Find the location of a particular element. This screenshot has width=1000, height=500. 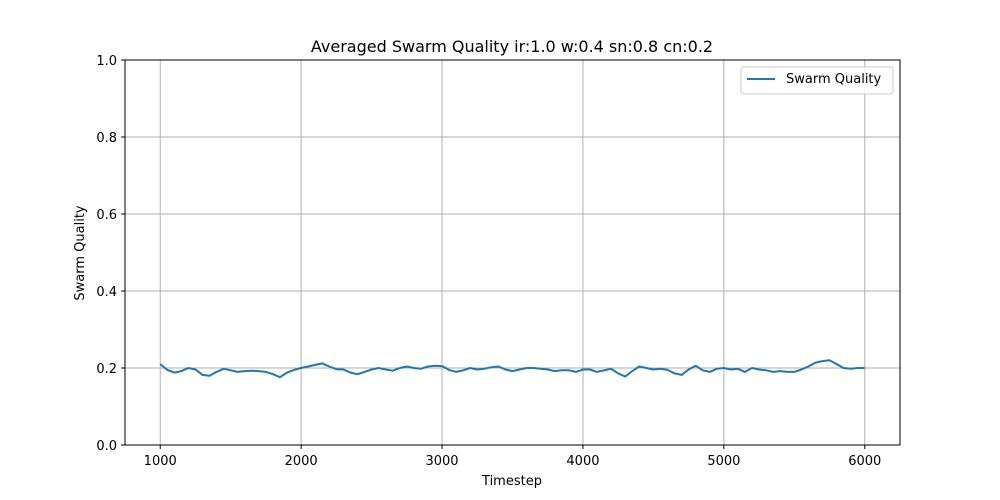

y-tick-label: 1.0 is located at coordinates (106, 61).